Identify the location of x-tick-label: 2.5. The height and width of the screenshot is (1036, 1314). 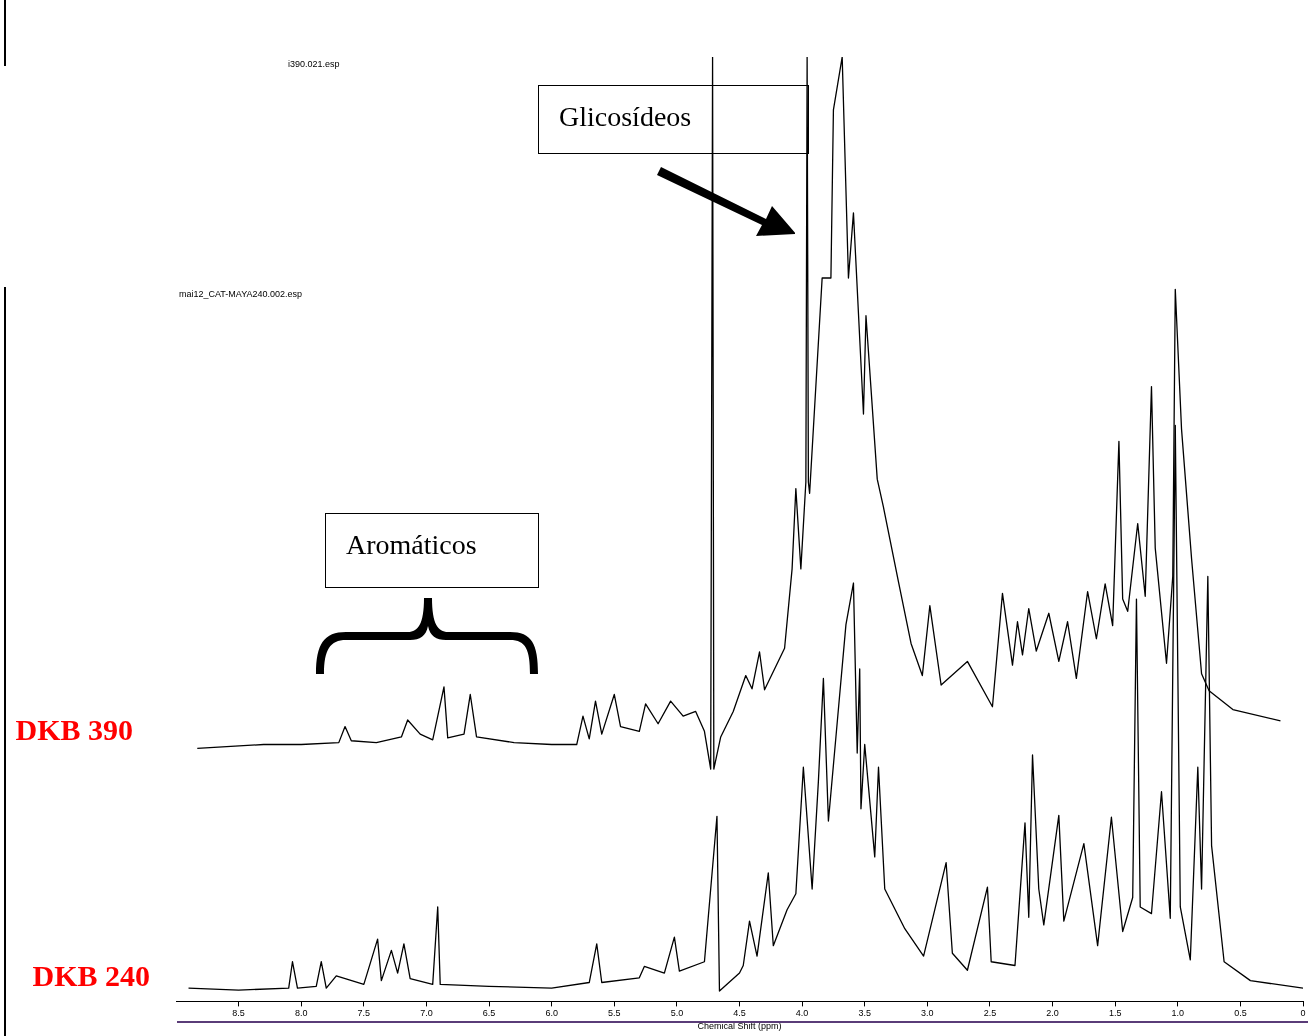
(990, 1013).